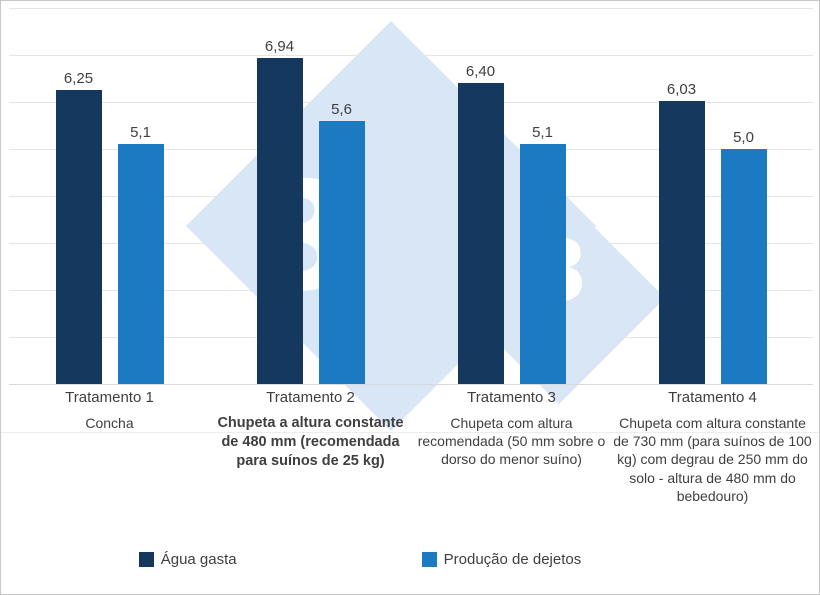 This screenshot has height=595, width=820. Describe the element at coordinates (109, 447) in the screenshot. I see `category-cell: Tratamento 1 Concha` at that location.